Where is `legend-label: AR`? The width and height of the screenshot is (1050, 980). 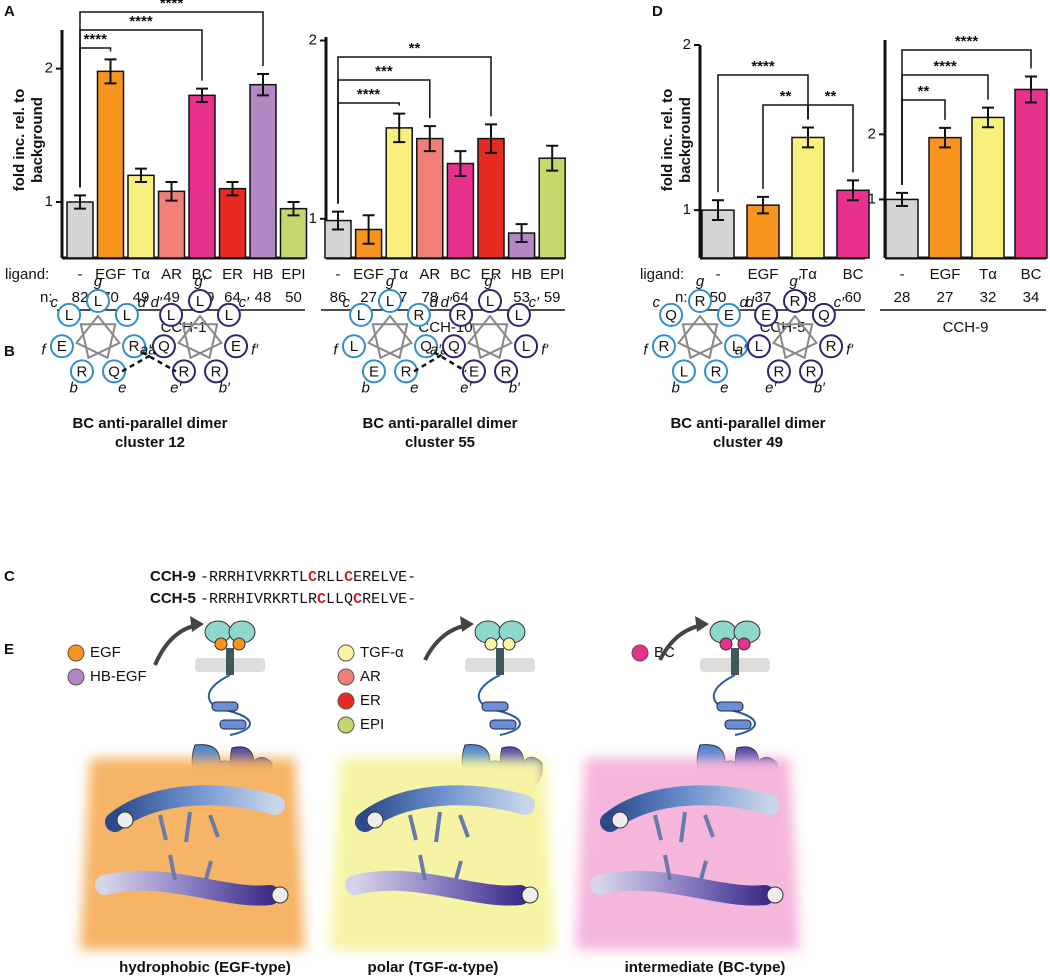
legend-label: AR is located at coordinates (370, 676).